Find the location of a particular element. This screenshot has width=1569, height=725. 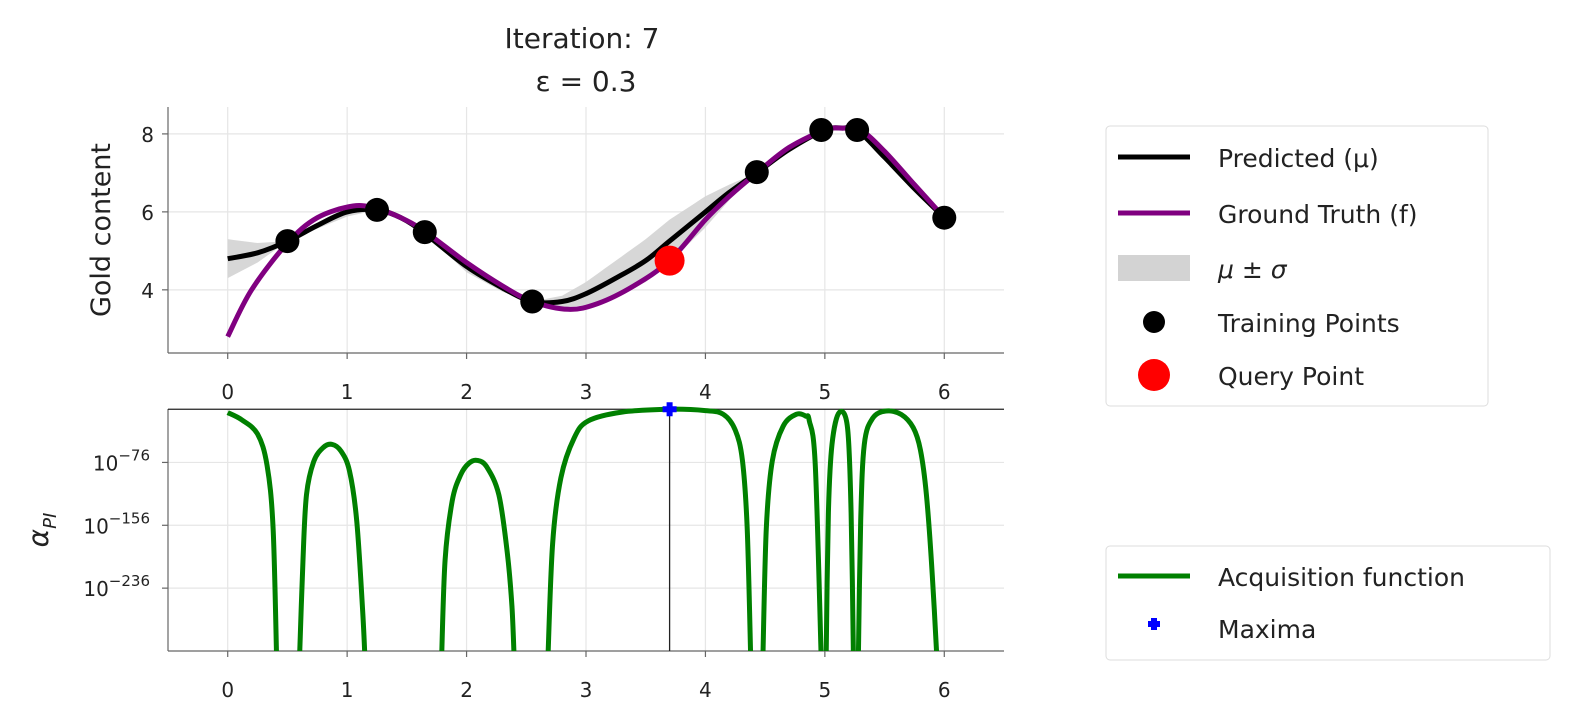

bottom-ytick-label: 10−76 is located at coordinates (121, 460).